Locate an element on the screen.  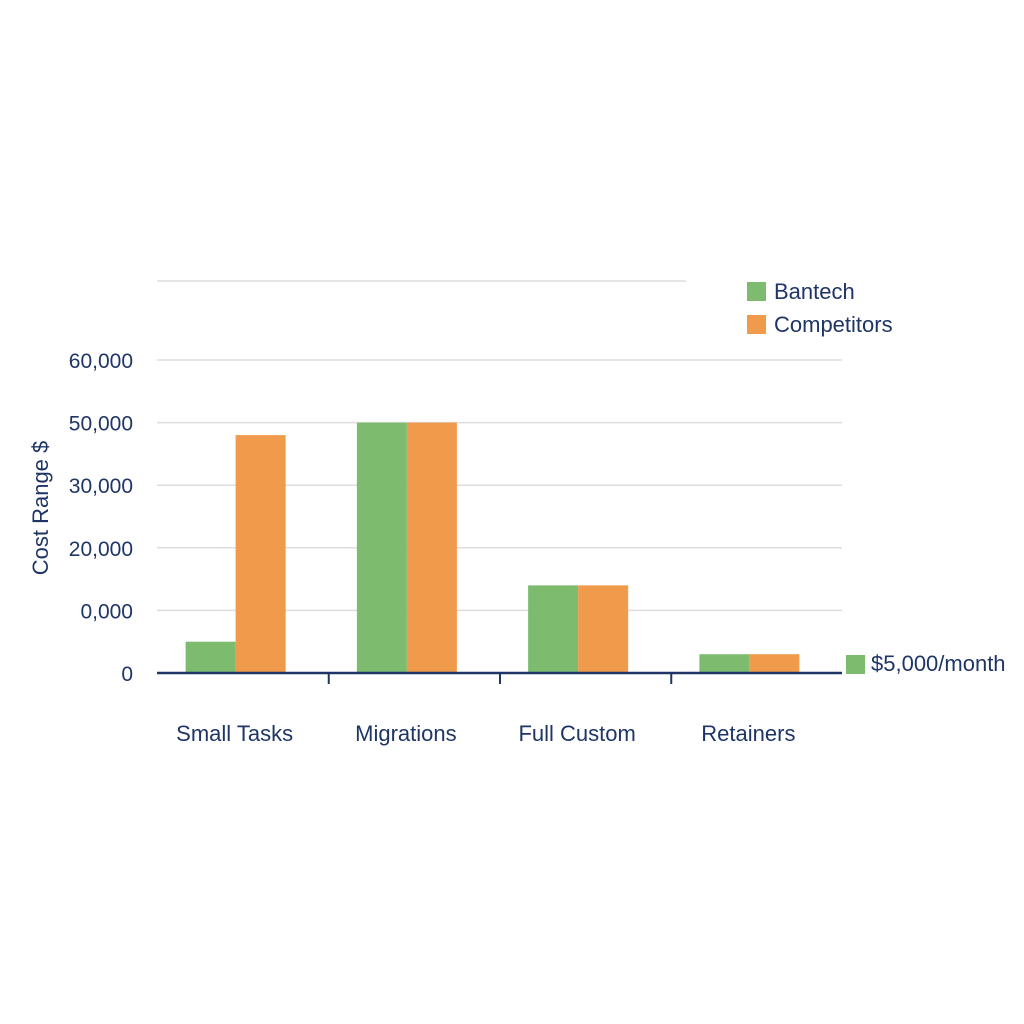
y-tick-label: 0 is located at coordinates (127, 674).